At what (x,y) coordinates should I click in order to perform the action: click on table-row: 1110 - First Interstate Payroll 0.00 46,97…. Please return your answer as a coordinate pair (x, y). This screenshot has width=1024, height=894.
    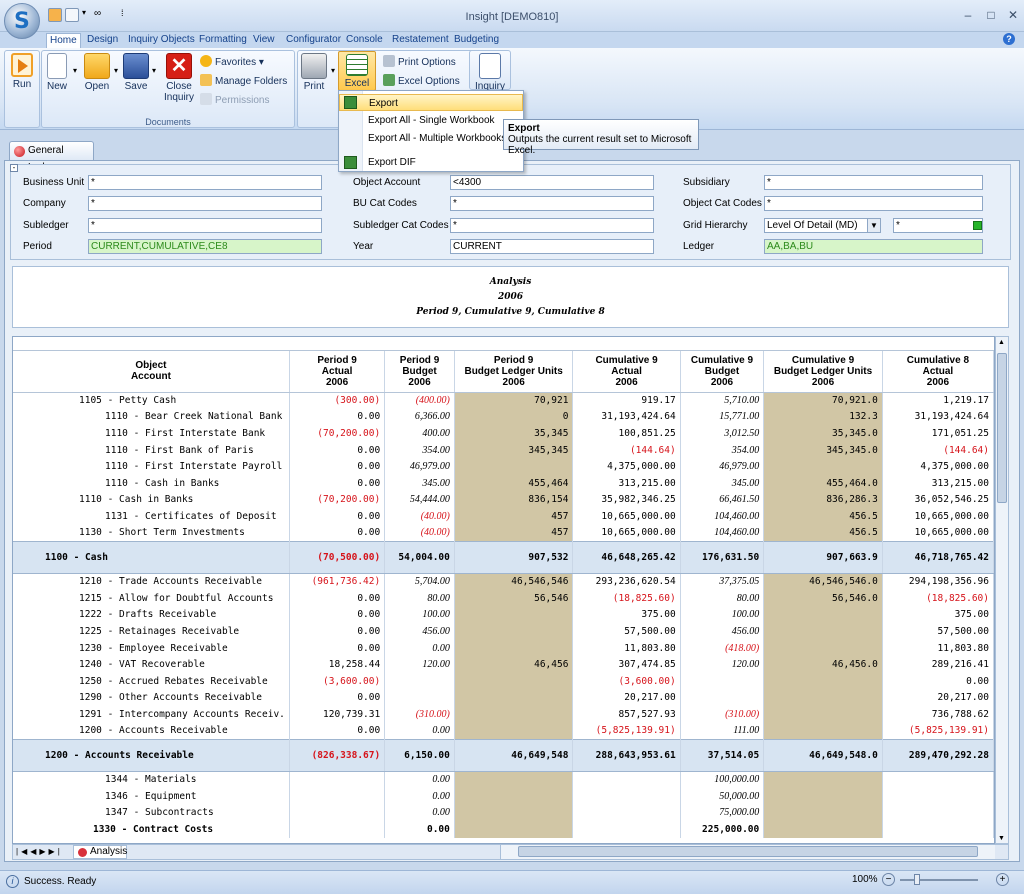
    Looking at the image, I should click on (503, 466).